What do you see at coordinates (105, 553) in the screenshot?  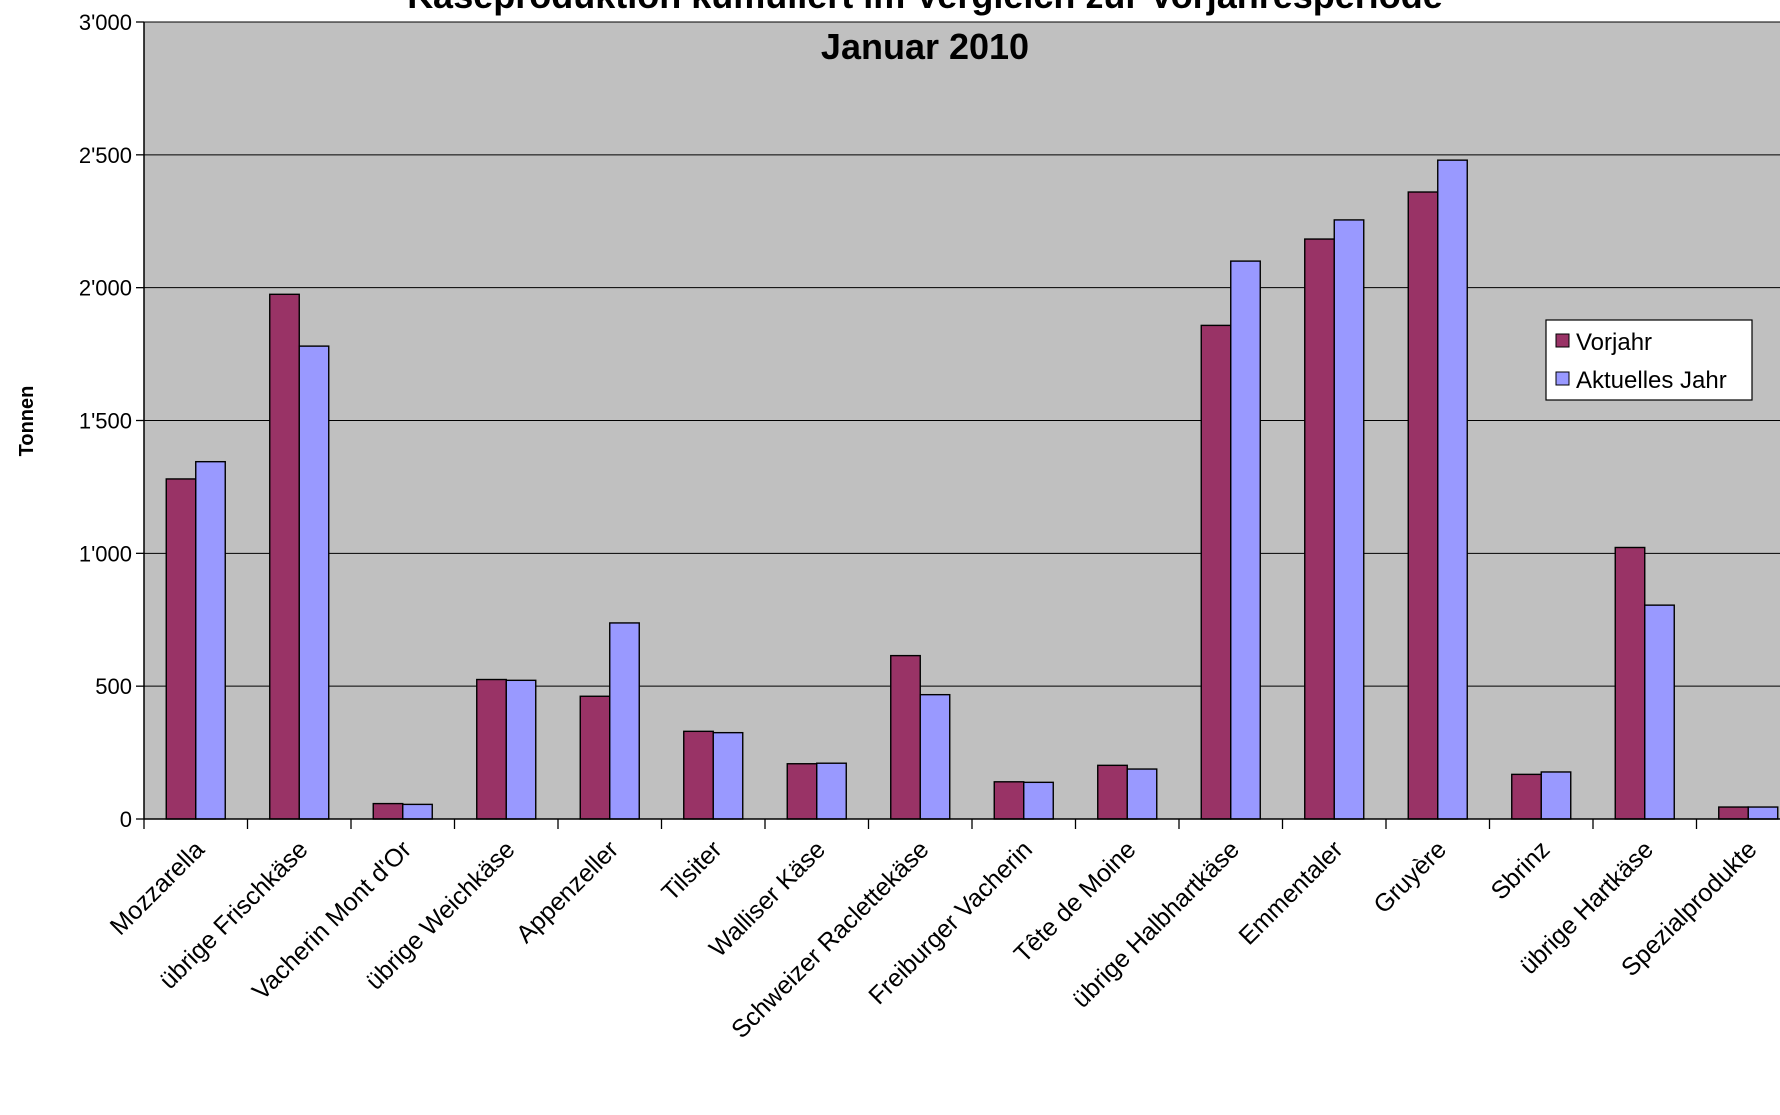 I see `y-tick-label: 1'000` at bounding box center [105, 553].